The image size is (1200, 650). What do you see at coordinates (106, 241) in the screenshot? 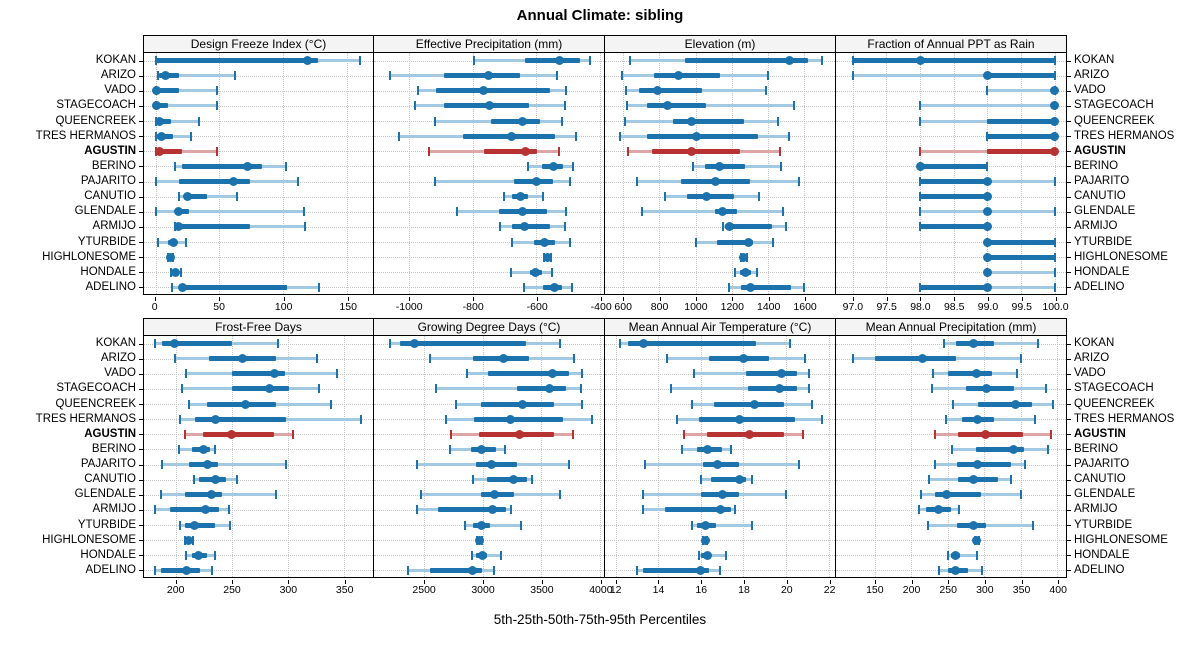
I see `site-label: YTURBIDE` at bounding box center [106, 241].